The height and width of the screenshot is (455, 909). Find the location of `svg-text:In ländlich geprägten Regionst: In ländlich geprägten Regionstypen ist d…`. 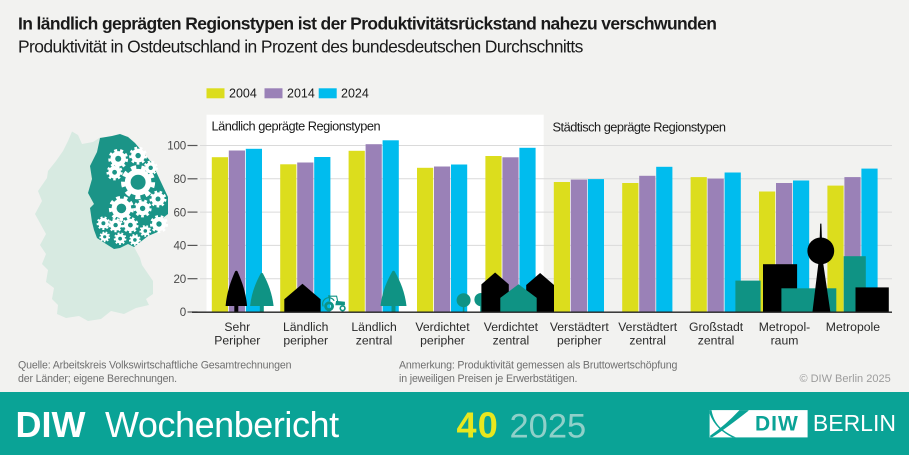

svg-text:In ländlich geprägten Regionst: In ländlich geprägten Regionstypen ist d… is located at coordinates (367, 24).